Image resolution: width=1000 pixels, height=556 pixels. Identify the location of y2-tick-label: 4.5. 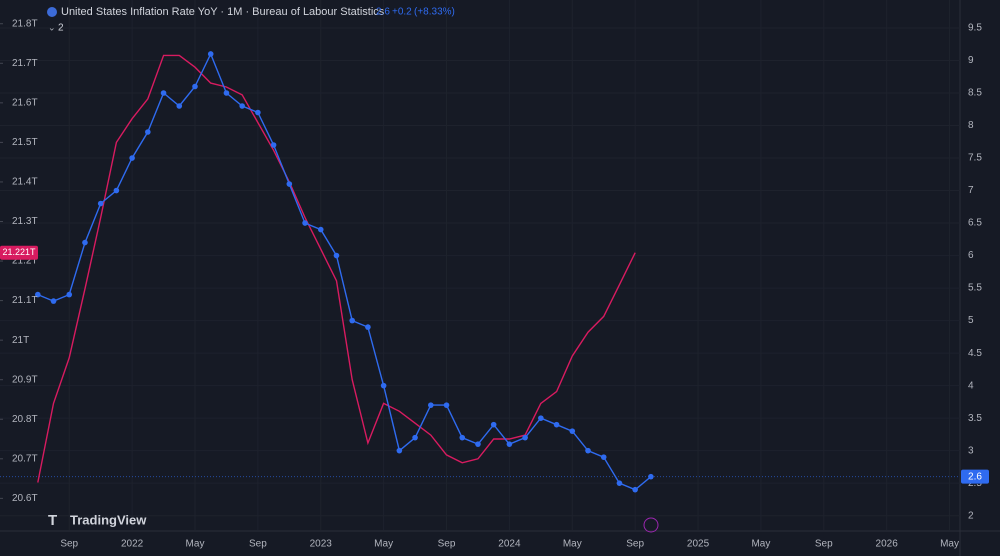
(975, 353).